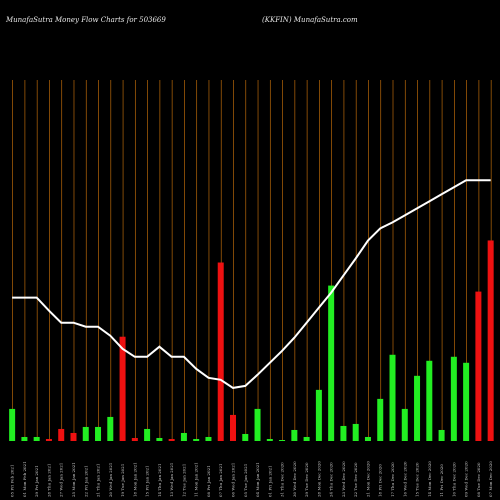 The width and height of the screenshot is (500, 500). I want to click on bar-15-fri-jan-2021, so click(147, 434).